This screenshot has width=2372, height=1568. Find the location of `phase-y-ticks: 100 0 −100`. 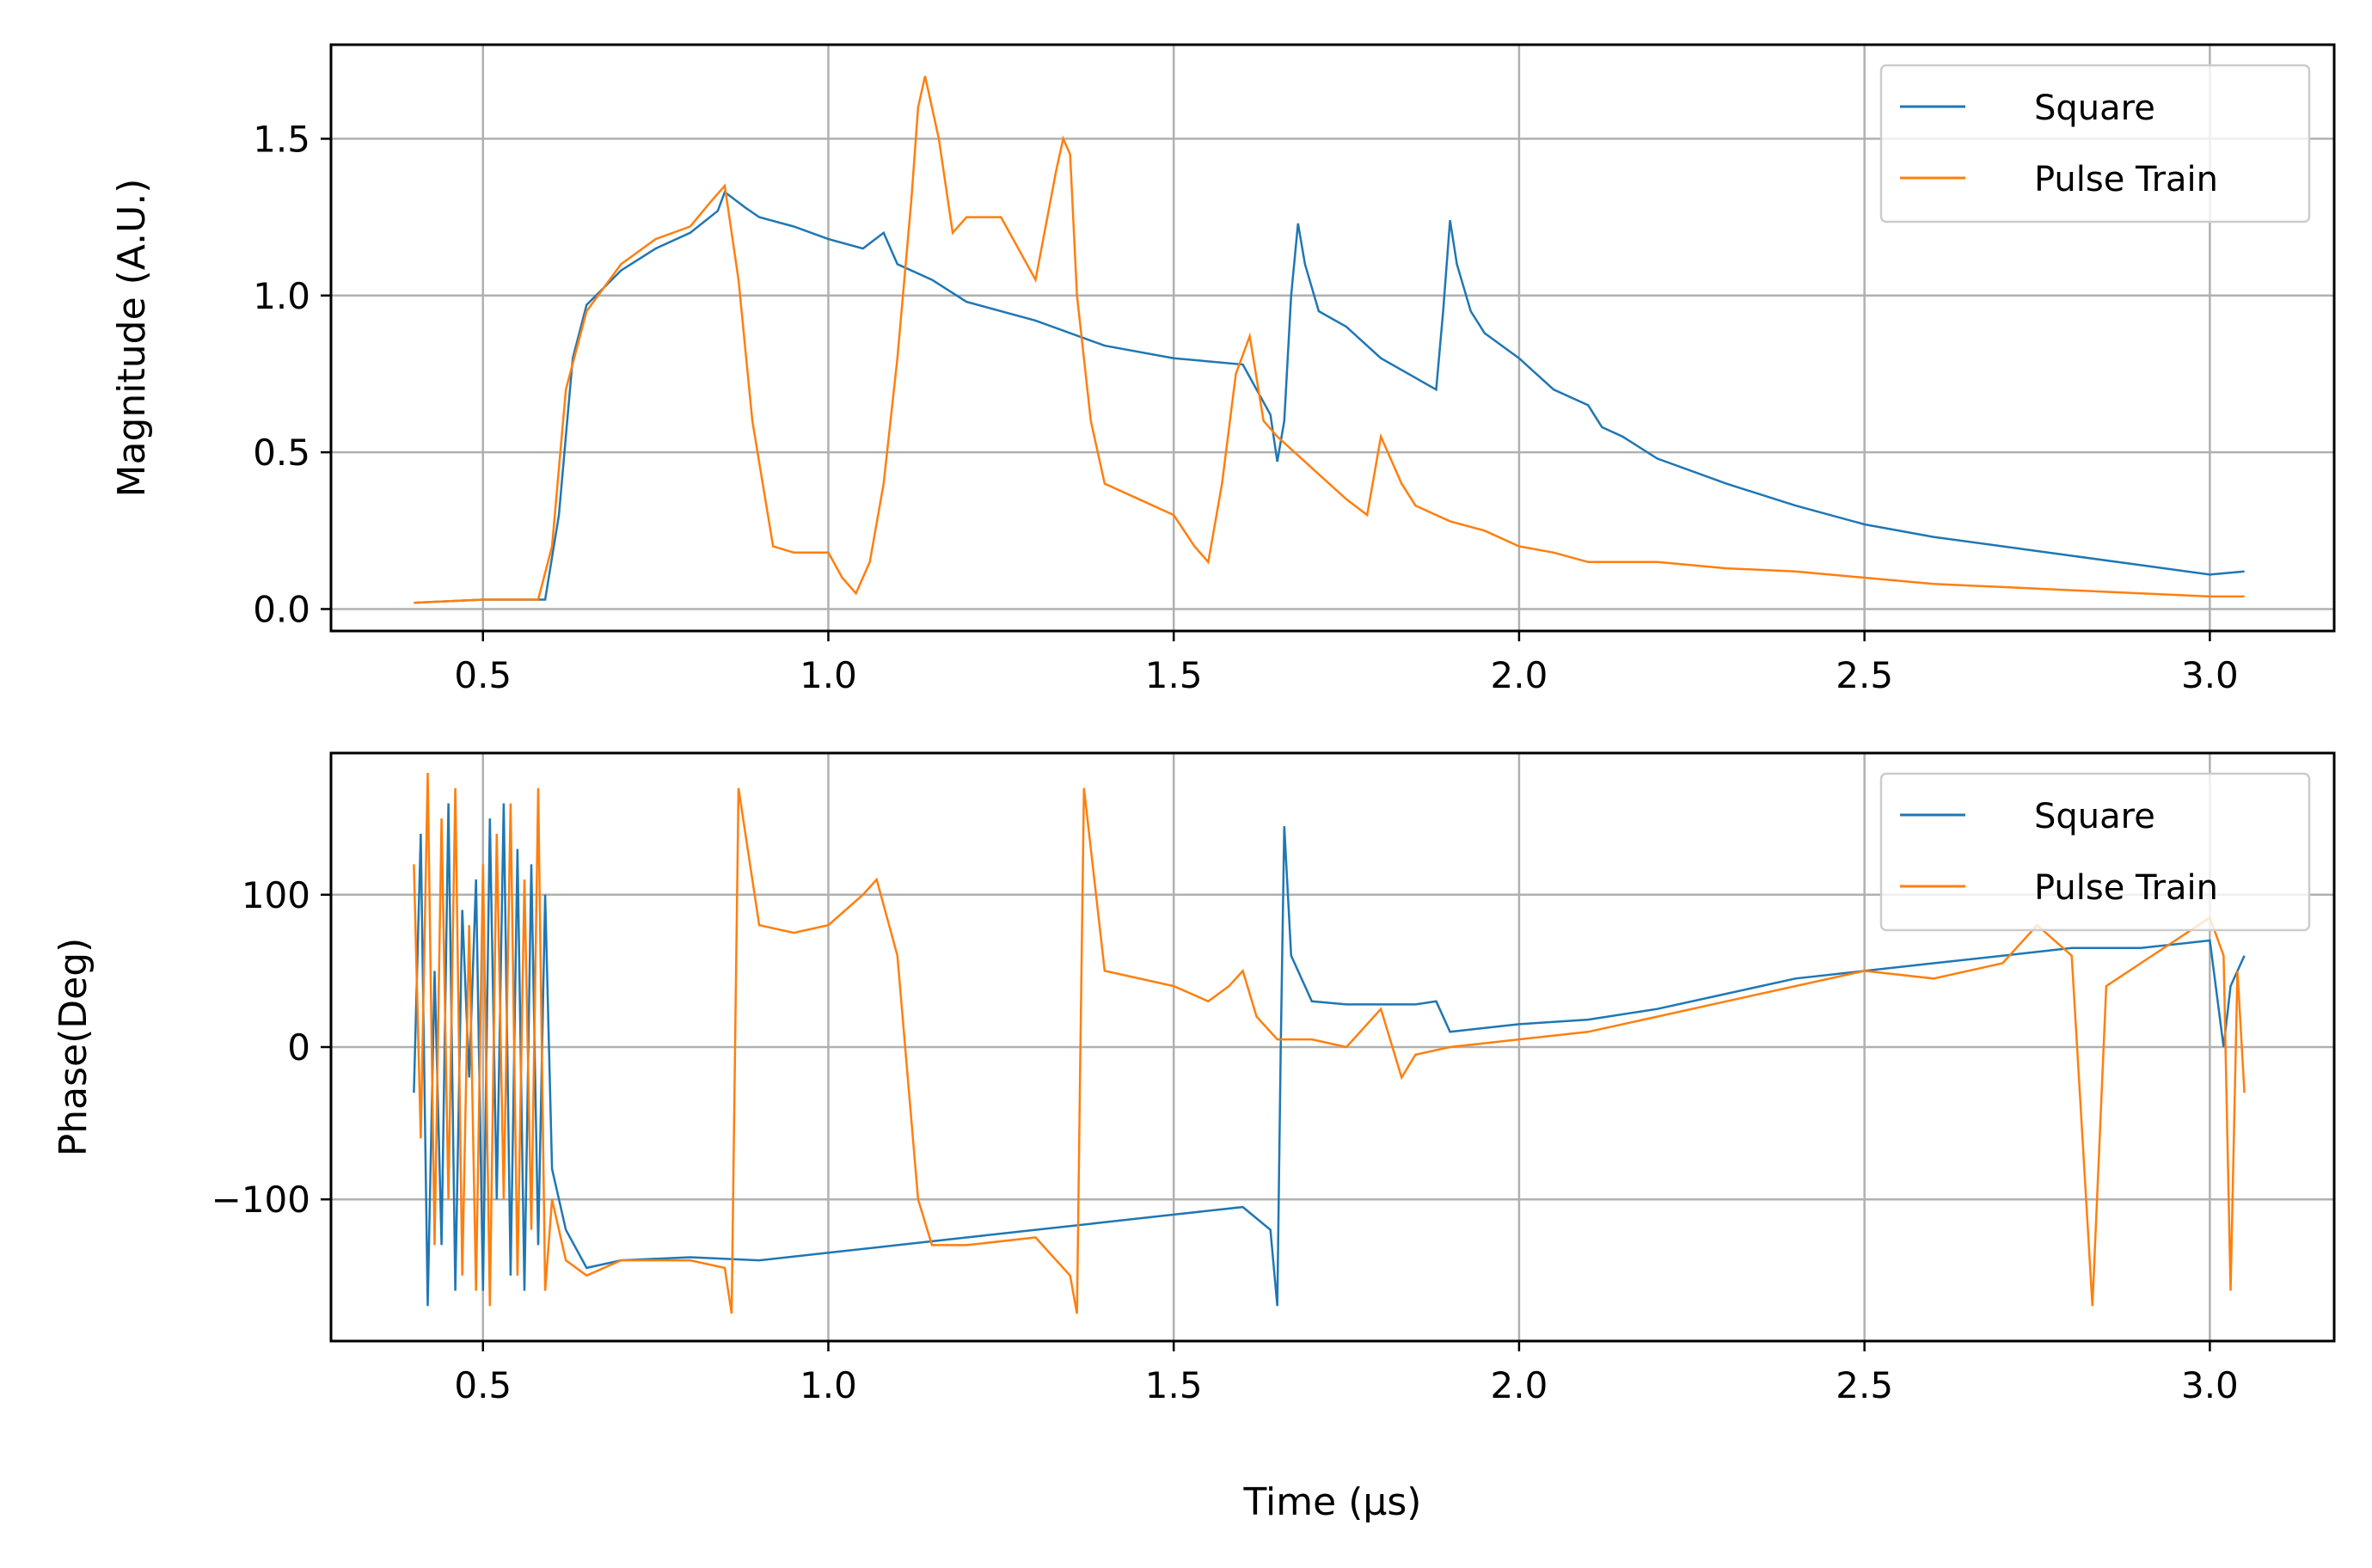

phase-y-ticks: 100 0 −100 is located at coordinates (271, 1047).